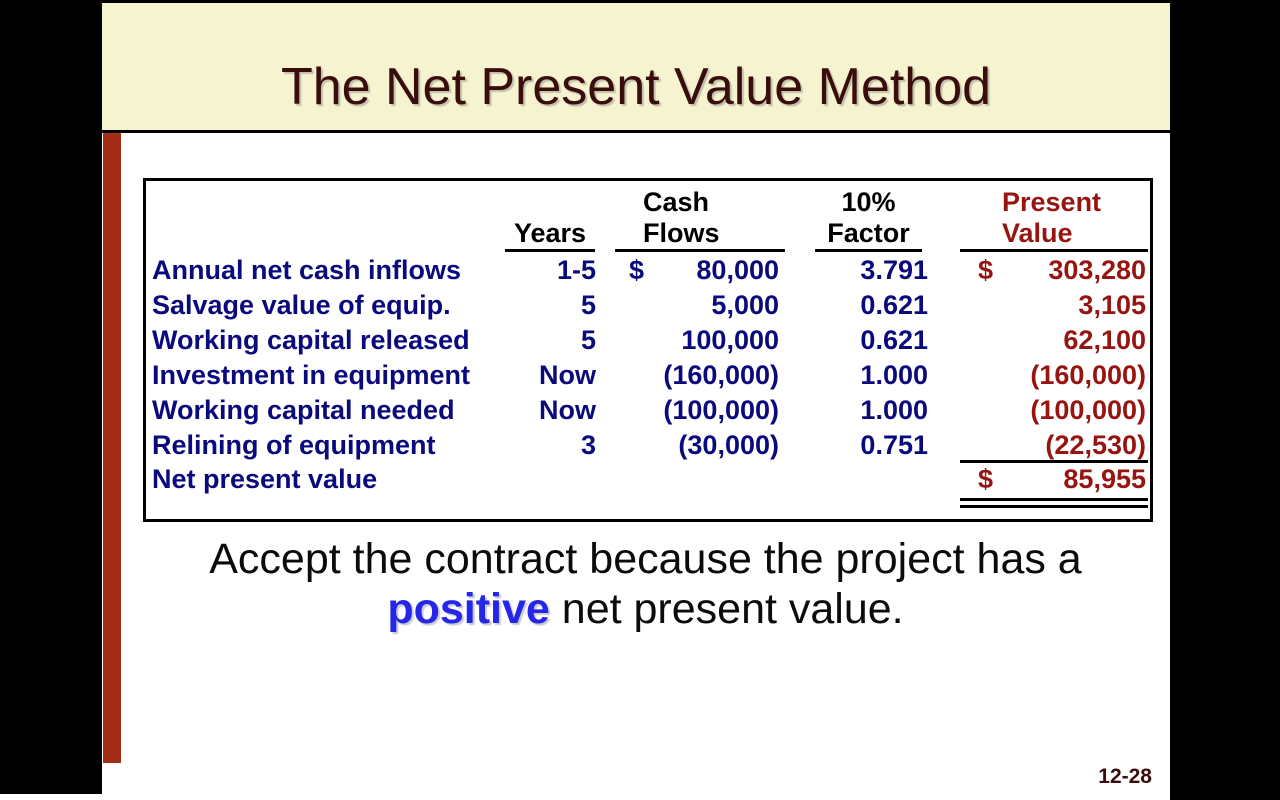 The height and width of the screenshot is (800, 1280). What do you see at coordinates (730, 340) in the screenshot?
I see `row-cashflow: 100,000` at bounding box center [730, 340].